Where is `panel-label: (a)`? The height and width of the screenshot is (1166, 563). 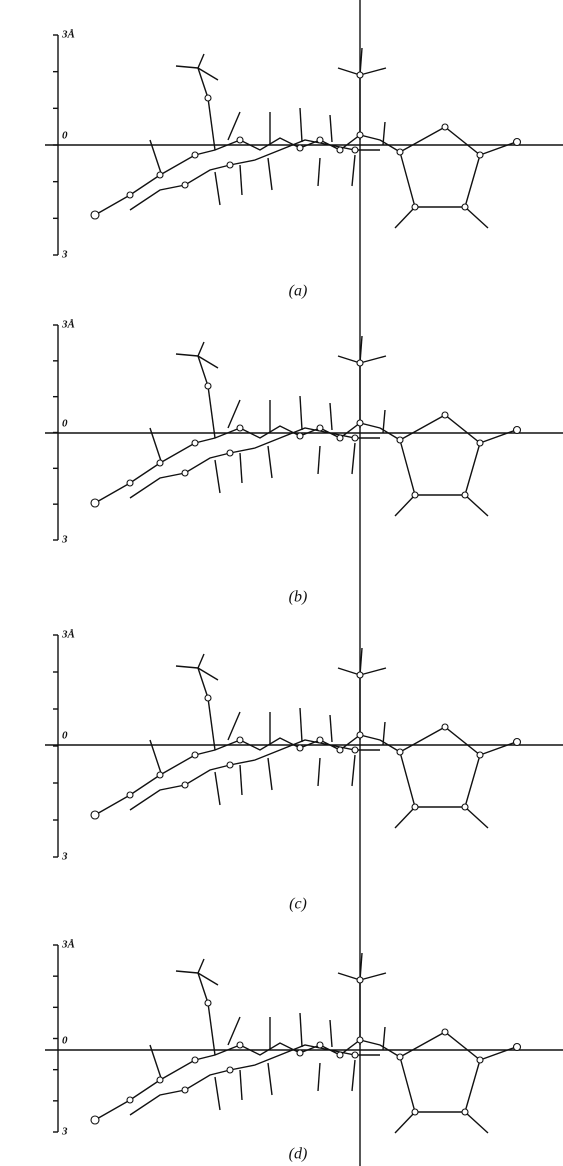
panel-label: (a) is located at coordinates (298, 291).